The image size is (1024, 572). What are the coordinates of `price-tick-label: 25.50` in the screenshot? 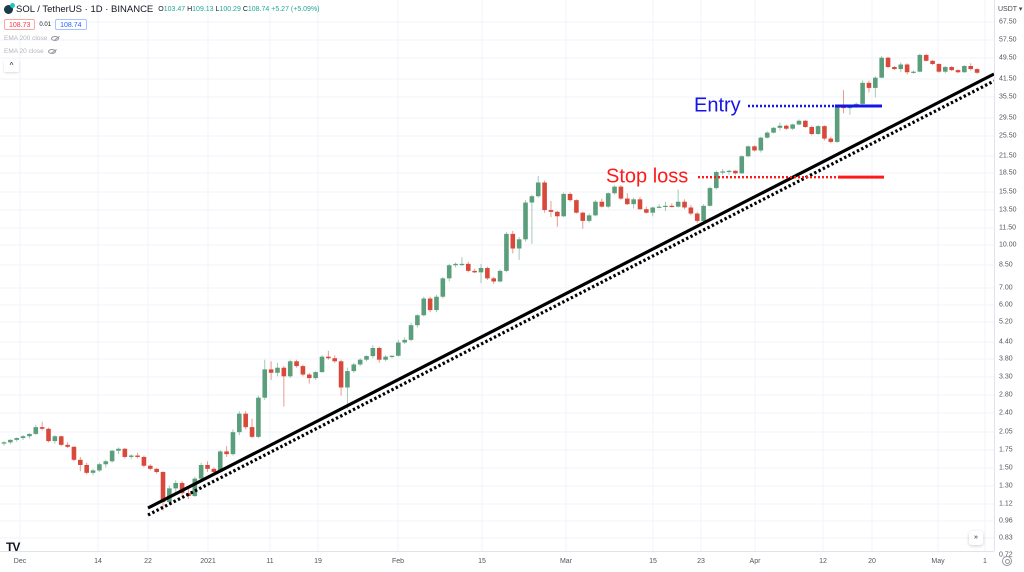 It's located at (1008, 136).